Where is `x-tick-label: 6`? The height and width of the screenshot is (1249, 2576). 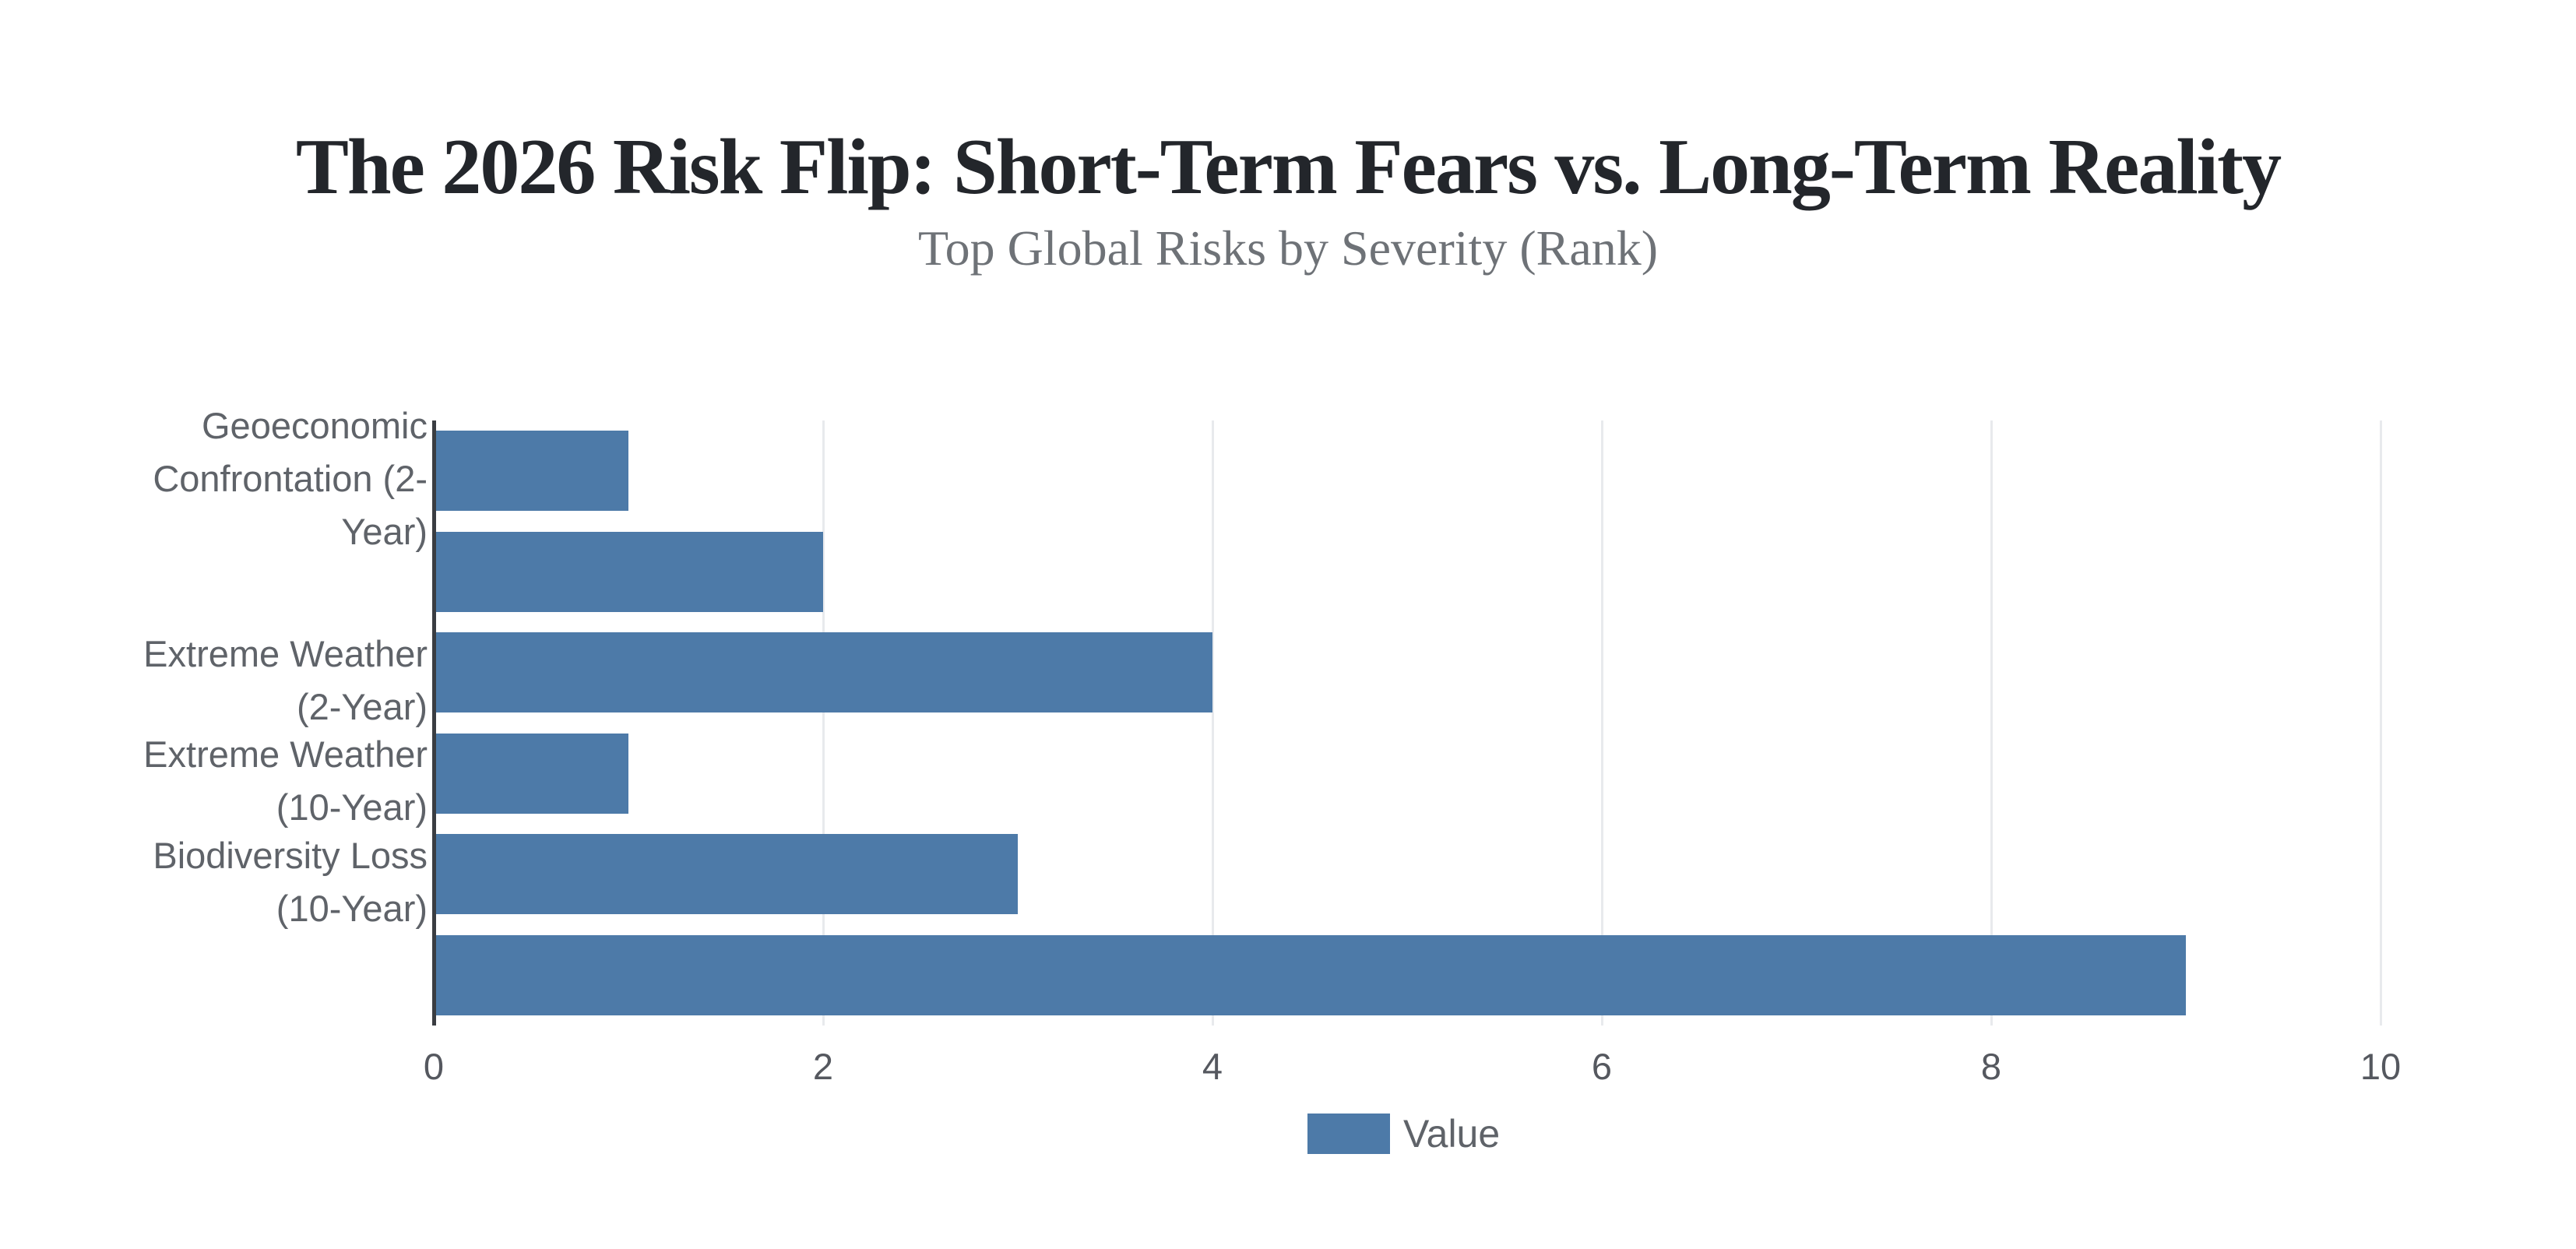 x-tick-label: 6 is located at coordinates (1602, 1066).